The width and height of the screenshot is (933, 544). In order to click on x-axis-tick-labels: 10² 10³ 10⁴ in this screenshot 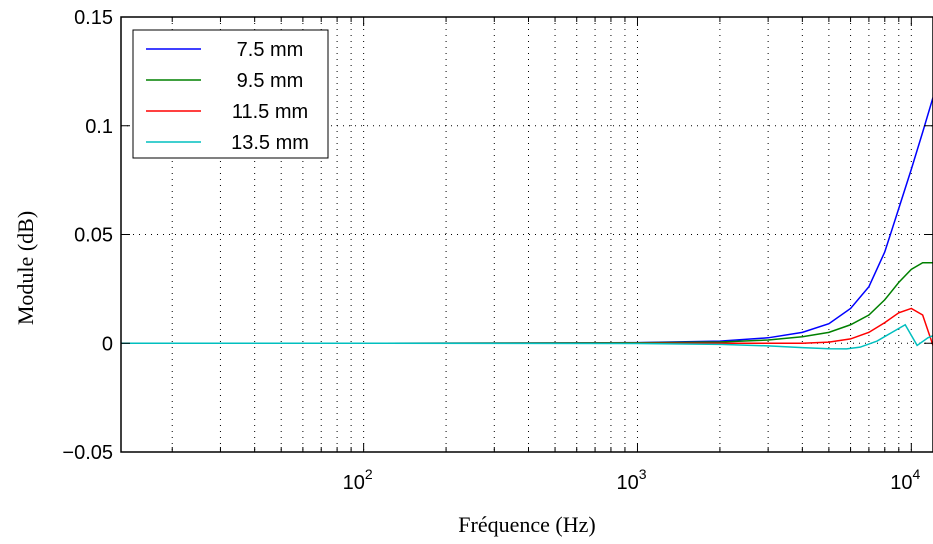, I will do `click(632, 480)`.